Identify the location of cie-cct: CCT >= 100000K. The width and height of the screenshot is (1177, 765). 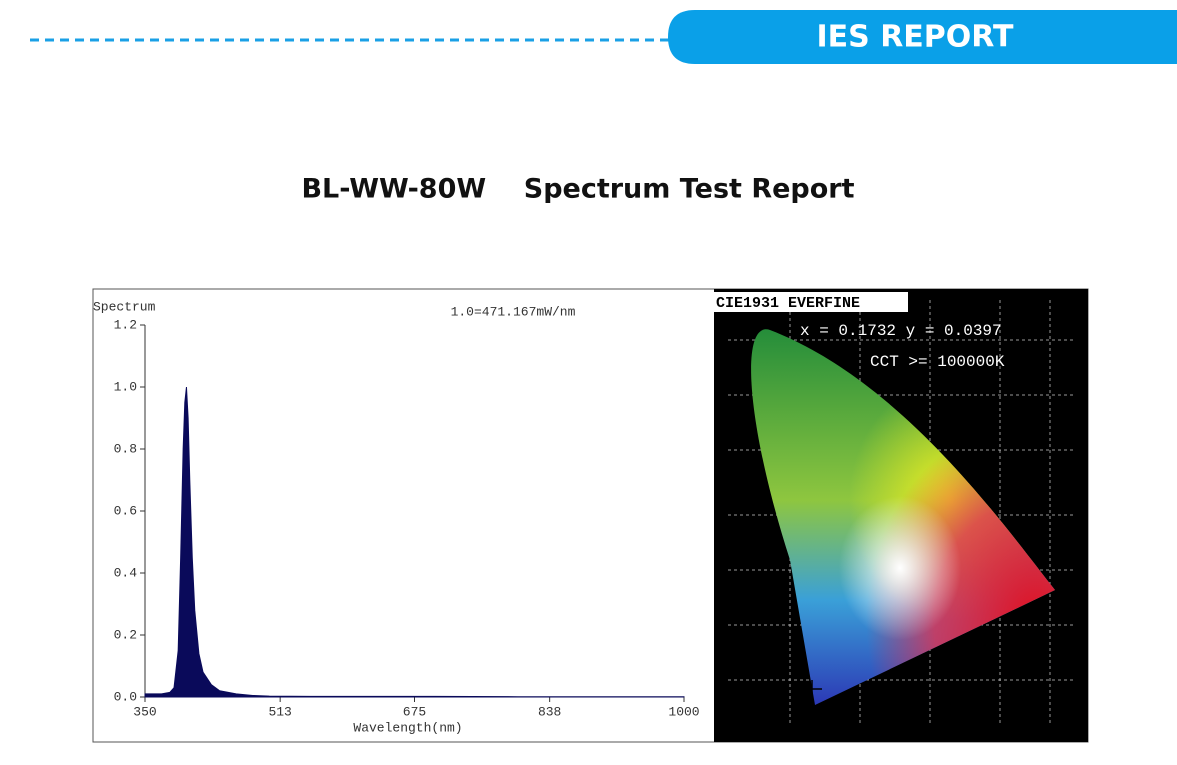
(937, 362).